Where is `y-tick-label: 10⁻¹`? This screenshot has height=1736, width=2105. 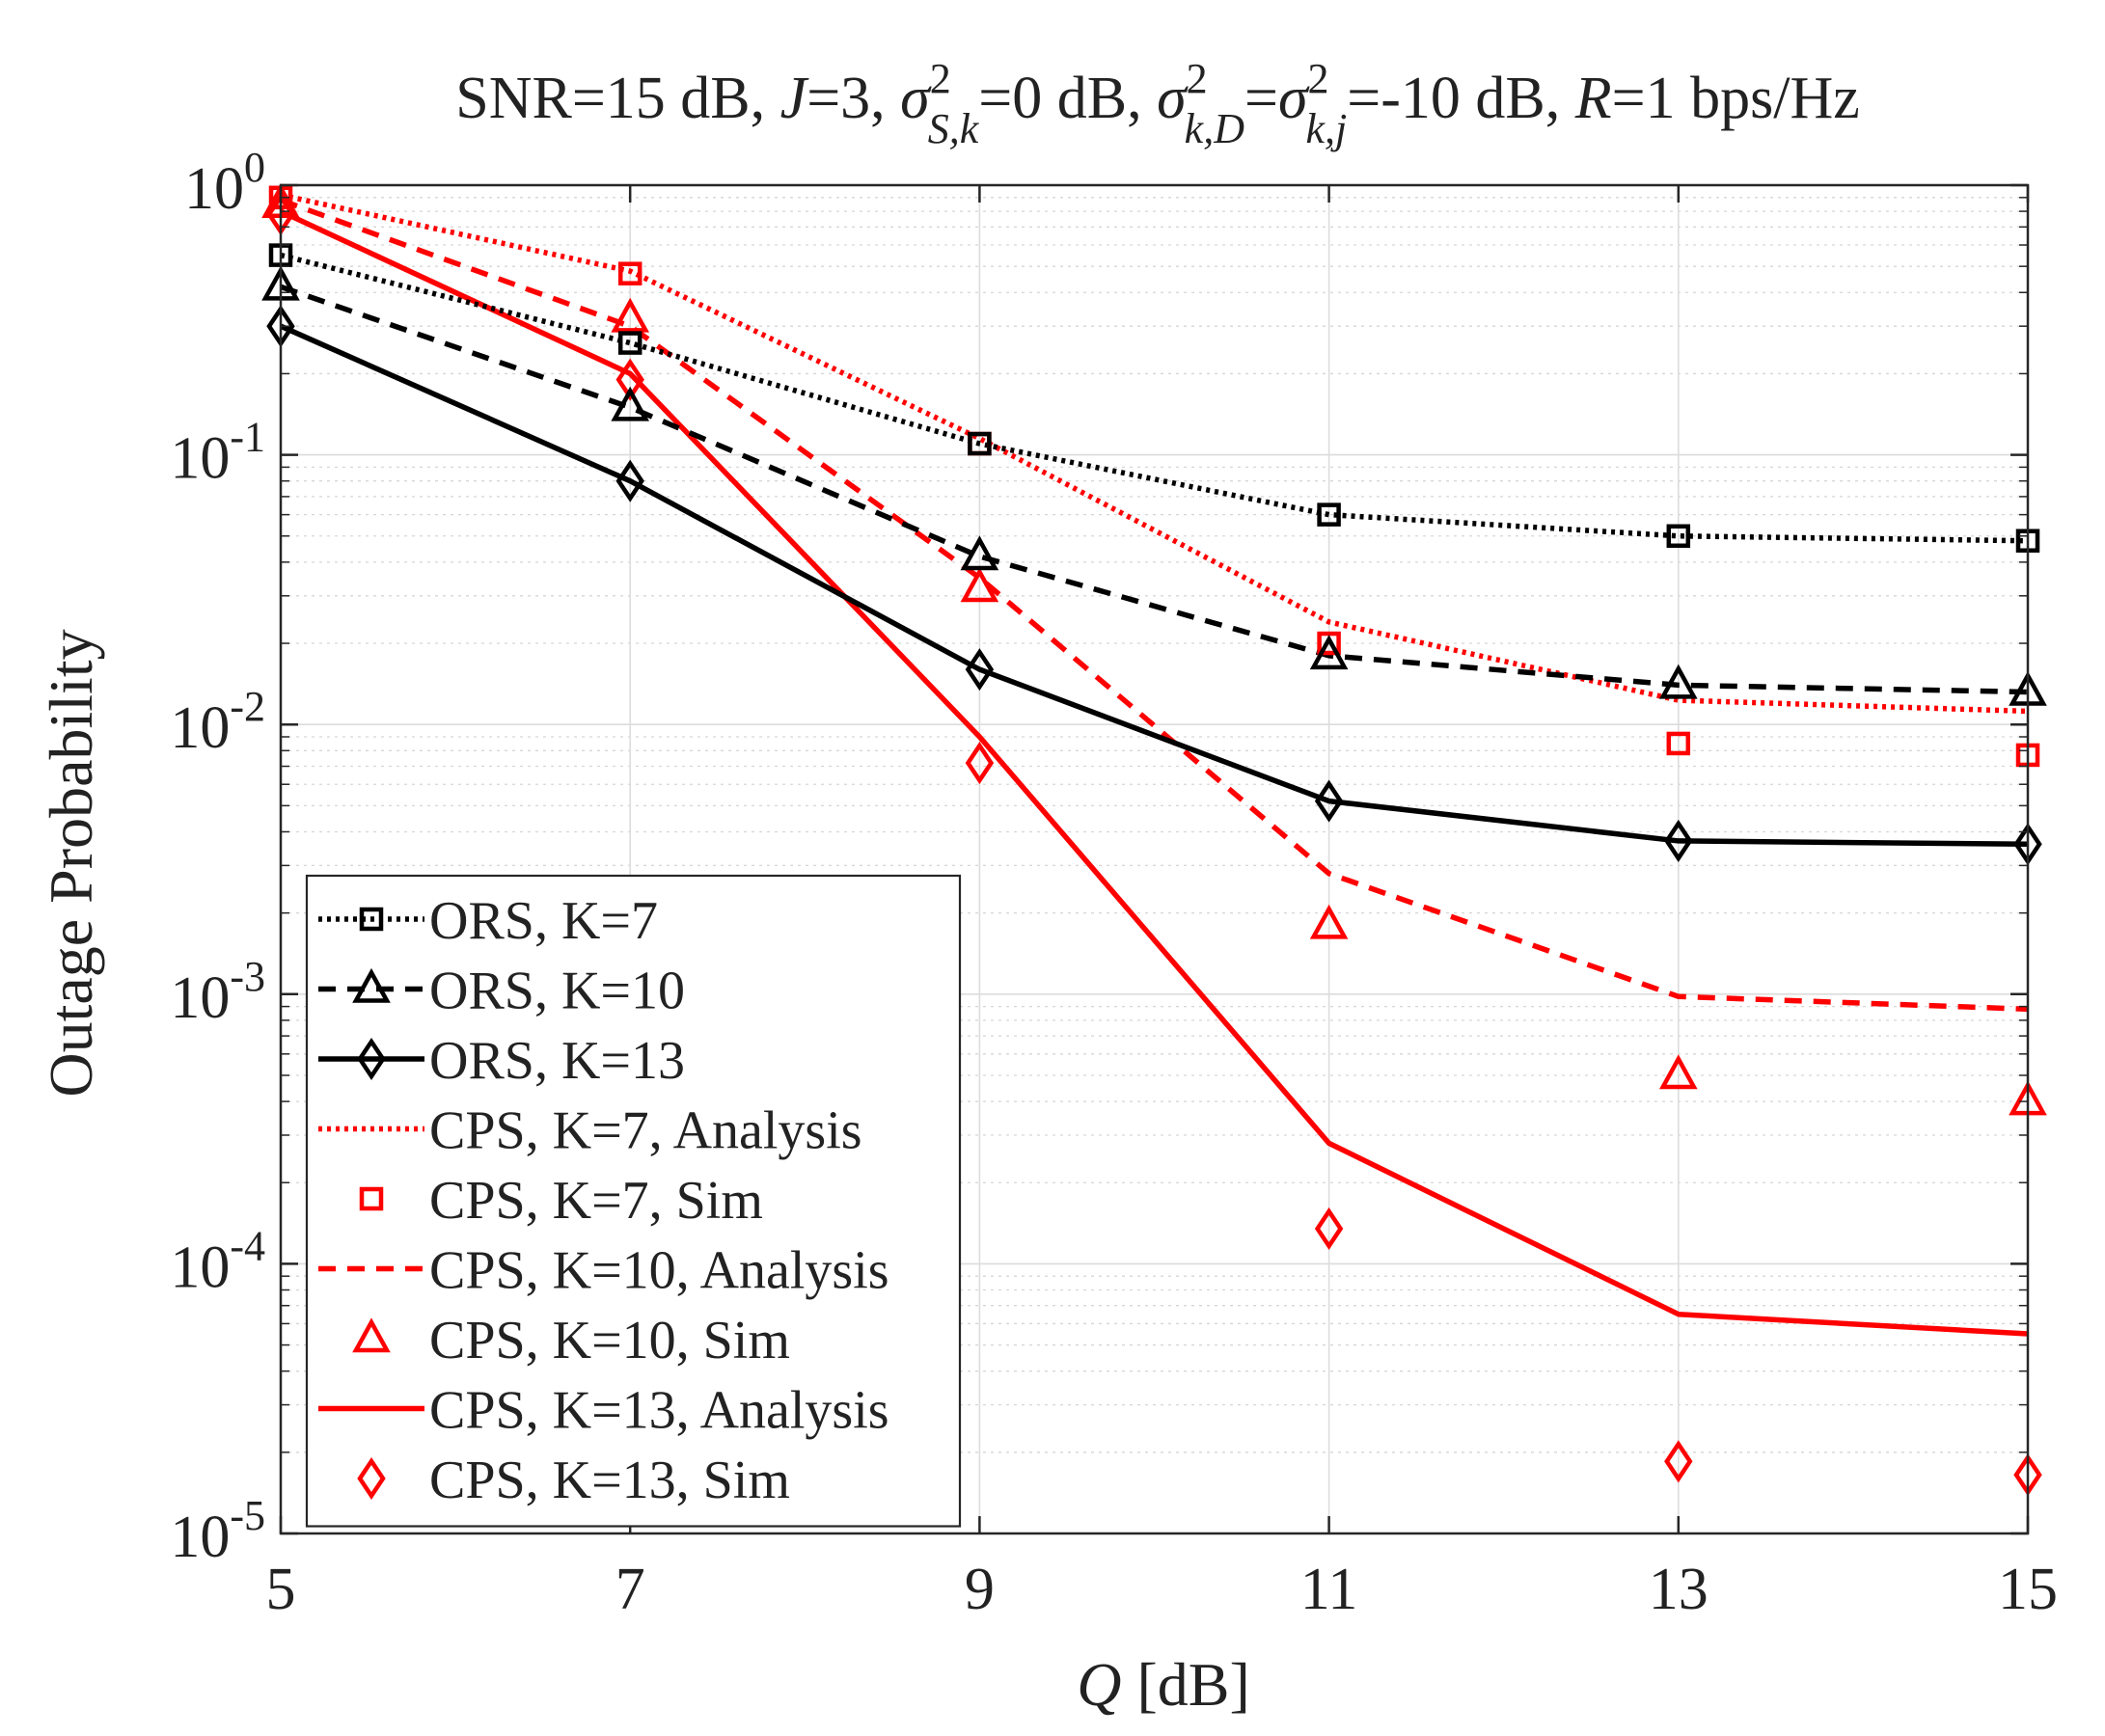 y-tick-label: 10⁻¹ is located at coordinates (217, 453).